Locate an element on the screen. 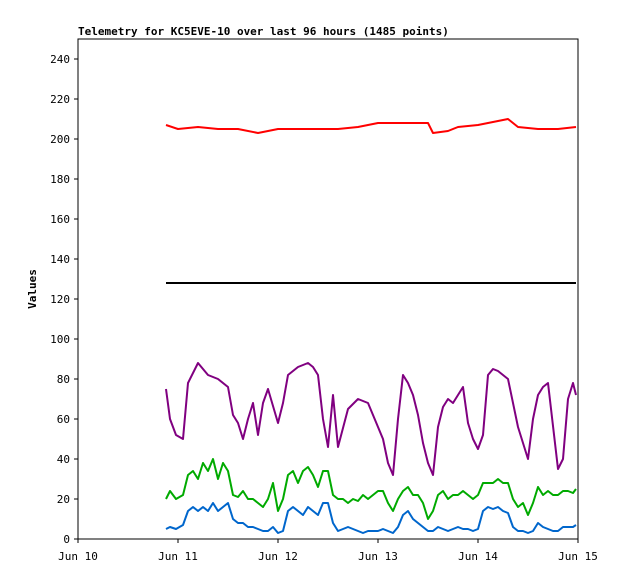  y-tick-label: 200 is located at coordinates (60, 139).